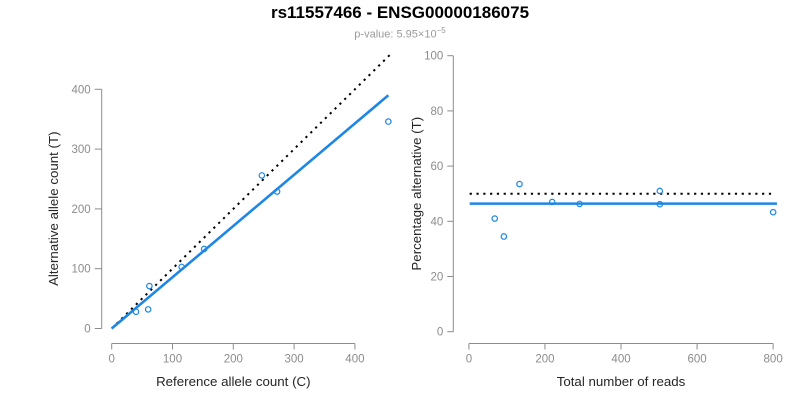 Image resolution: width=800 pixels, height=400 pixels. What do you see at coordinates (81, 150) in the screenshot?
I see `y-tick-label: 300` at bounding box center [81, 150].